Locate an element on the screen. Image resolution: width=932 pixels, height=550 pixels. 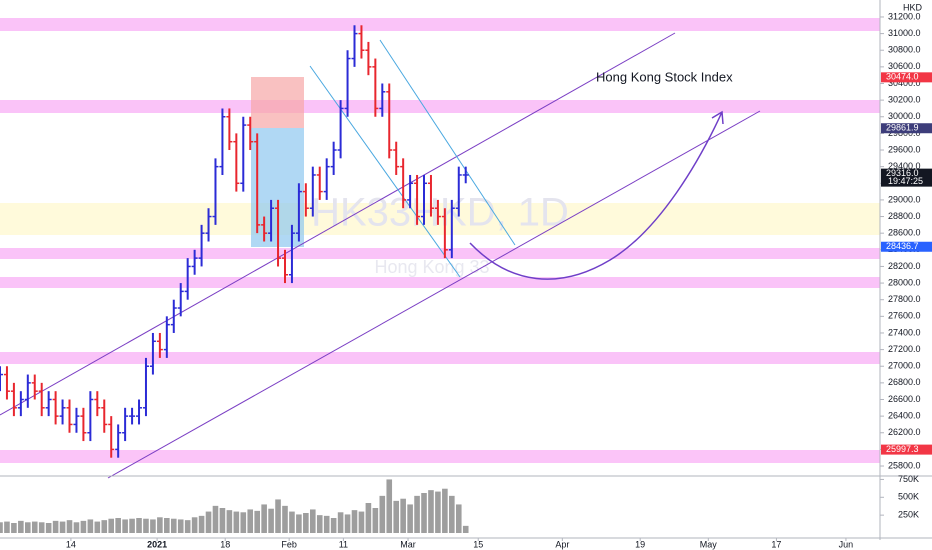
watermark-sub: Hong Kong 33 is located at coordinates (431, 267).